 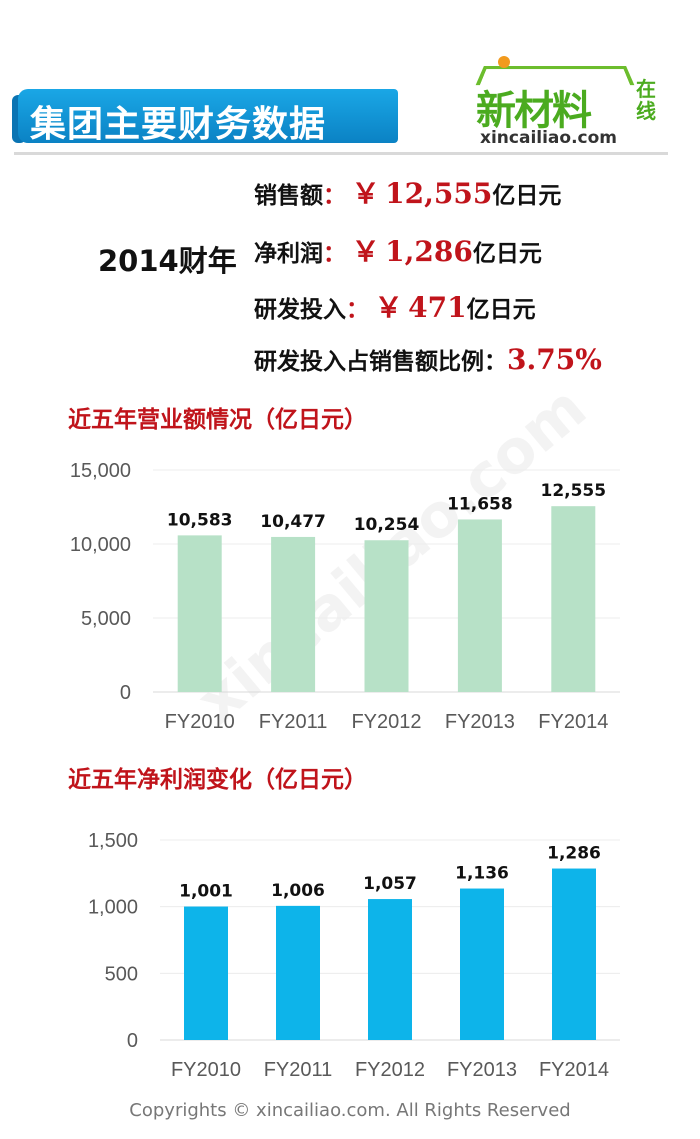 What do you see at coordinates (334, 196) in the screenshot?
I see `sales-colon: ：` at bounding box center [334, 196].